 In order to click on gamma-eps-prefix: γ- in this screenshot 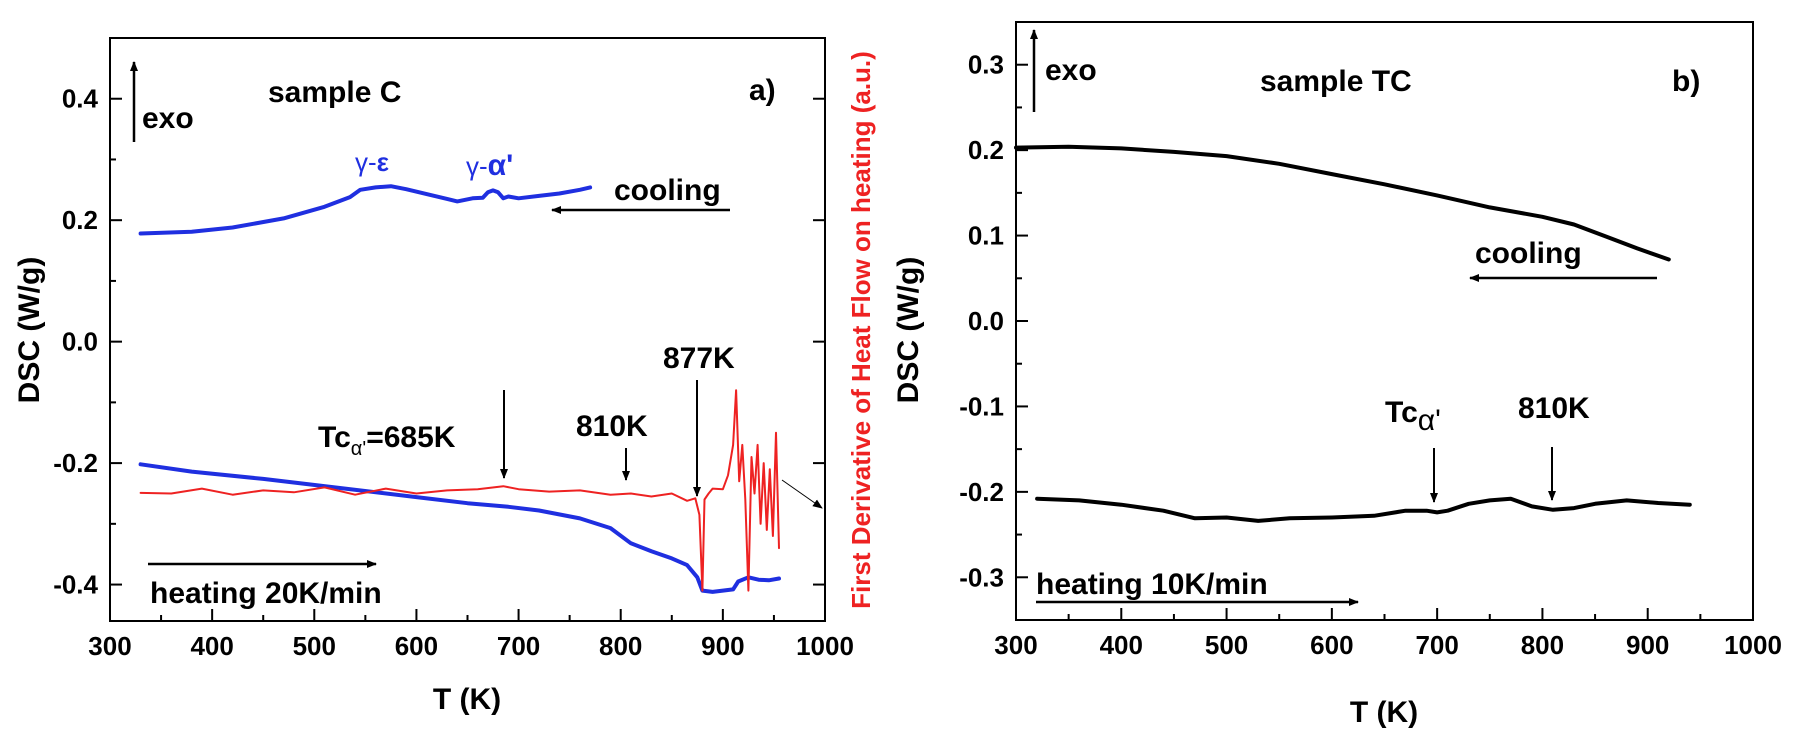, I will do `click(366, 162)`.